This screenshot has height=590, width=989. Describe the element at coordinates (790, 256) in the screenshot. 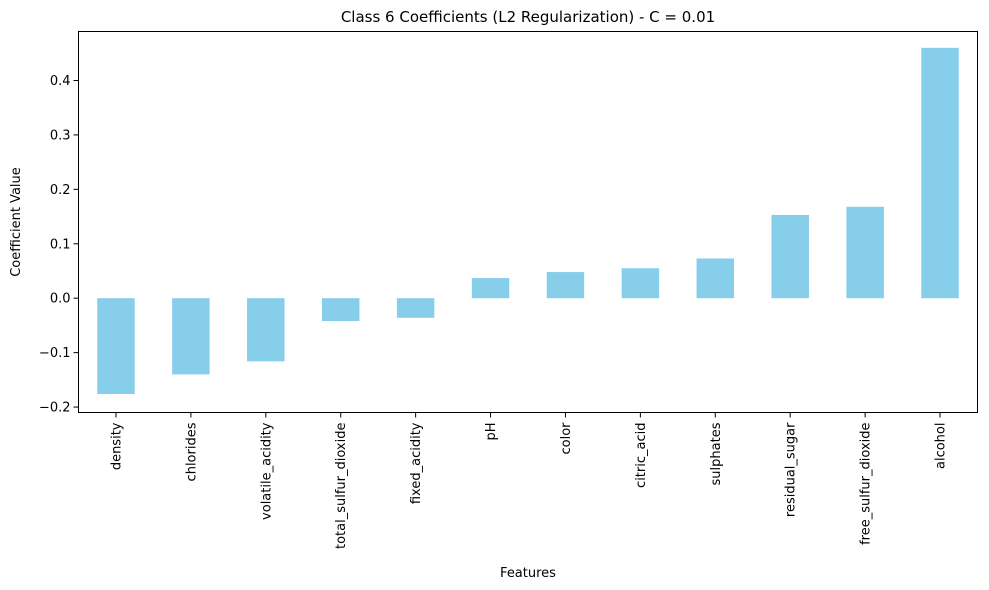

I see `bar-residual-sugar` at that location.